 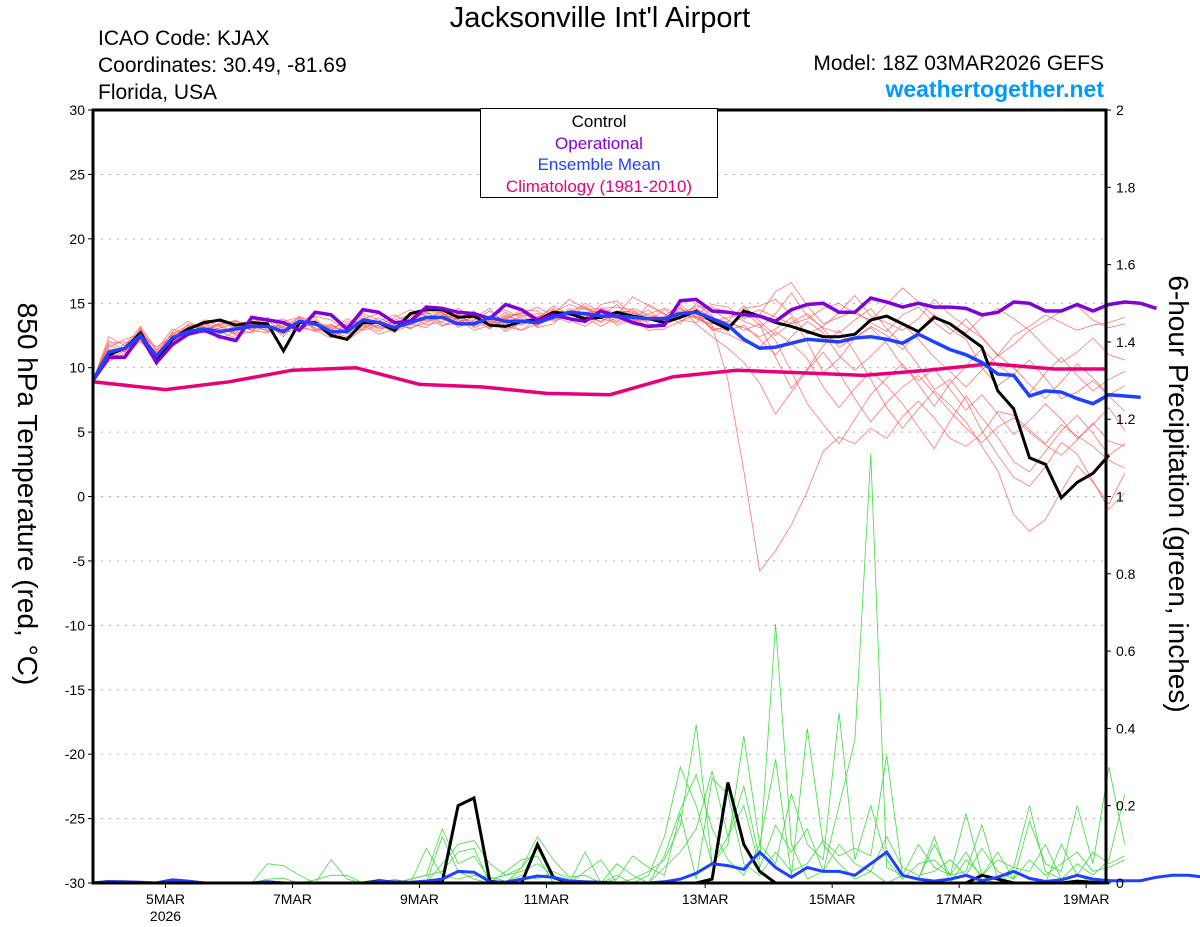 I want to click on mean-precip-line, so click(x=646, y=867).